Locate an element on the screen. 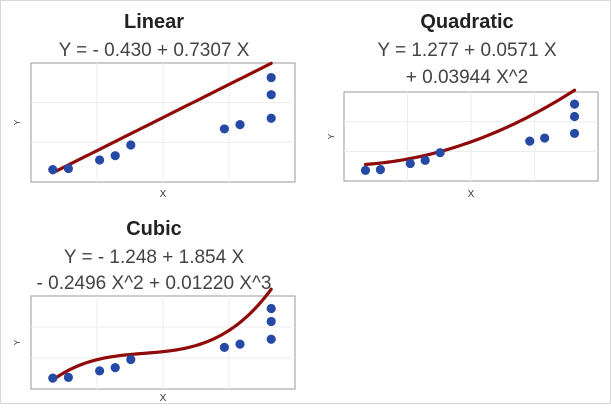 The image size is (611, 410). regression-equation-line: Y = 1.277 + 0.0571 X is located at coordinates (467, 50).